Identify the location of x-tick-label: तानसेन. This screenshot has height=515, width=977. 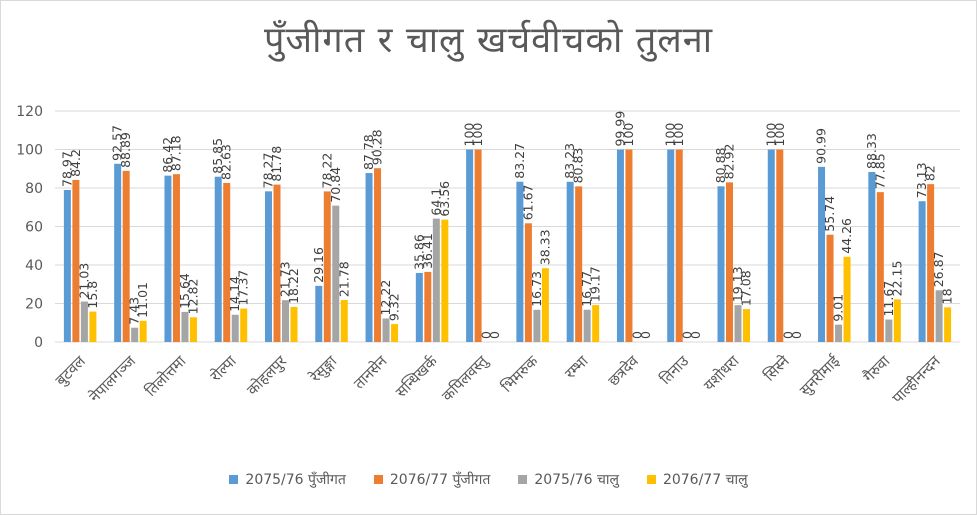
(370, 372).